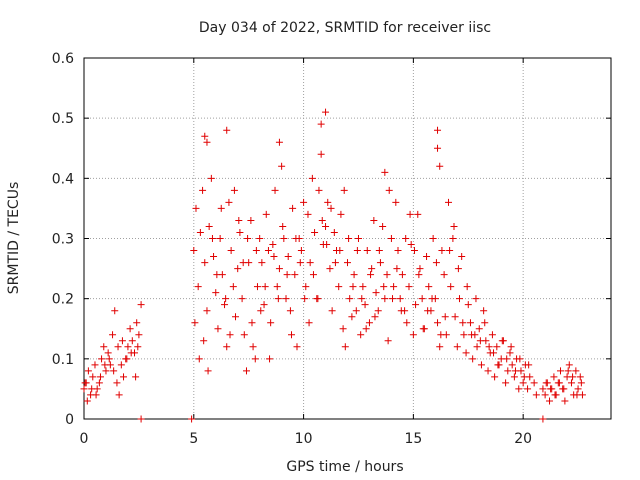 Image resolution: width=640 pixels, height=480 pixels. I want to click on x-tick-label: 20, so click(523, 439).